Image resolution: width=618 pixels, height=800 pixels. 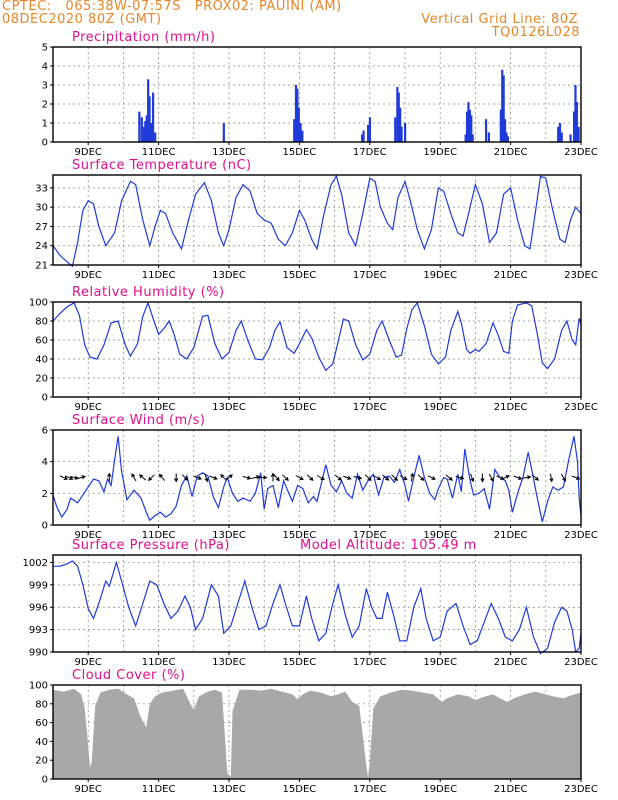 What do you see at coordinates (316, 350) in the screenshot?
I see `rh-panel` at bounding box center [316, 350].